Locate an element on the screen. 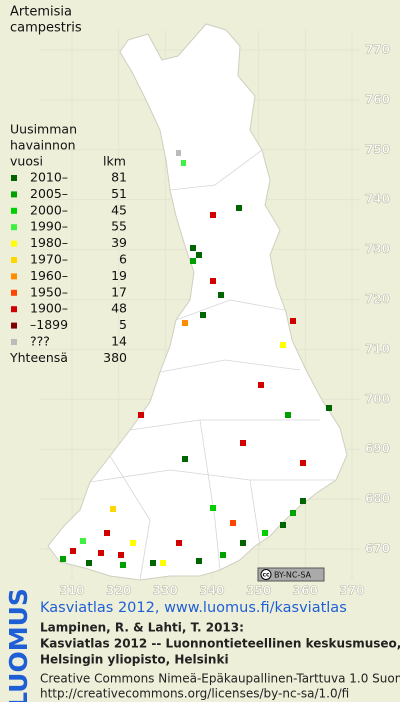  legend-count: 19 is located at coordinates (119, 275).